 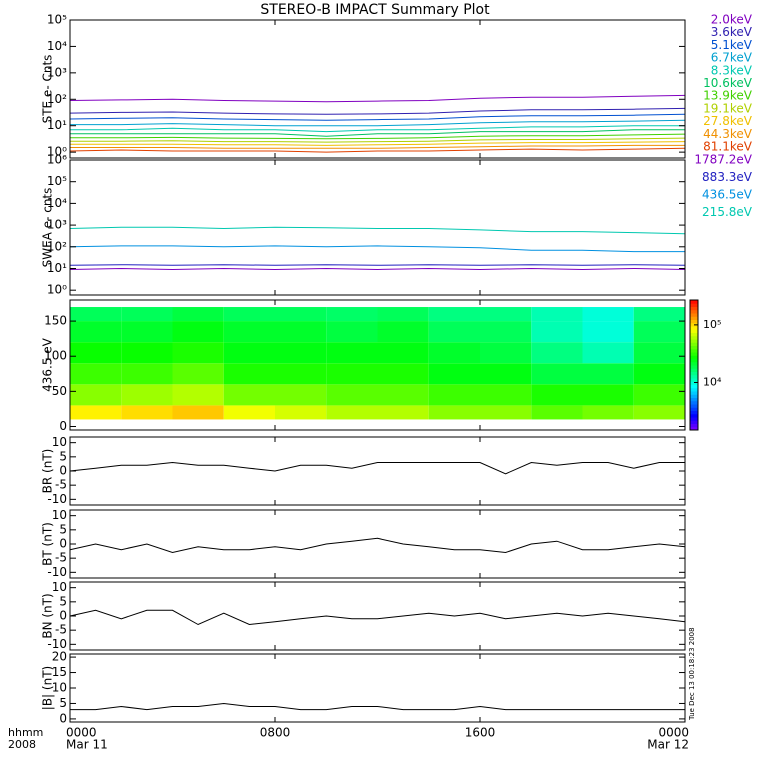 I want to click on legend-entry: 81.1keV, so click(x=728, y=147).